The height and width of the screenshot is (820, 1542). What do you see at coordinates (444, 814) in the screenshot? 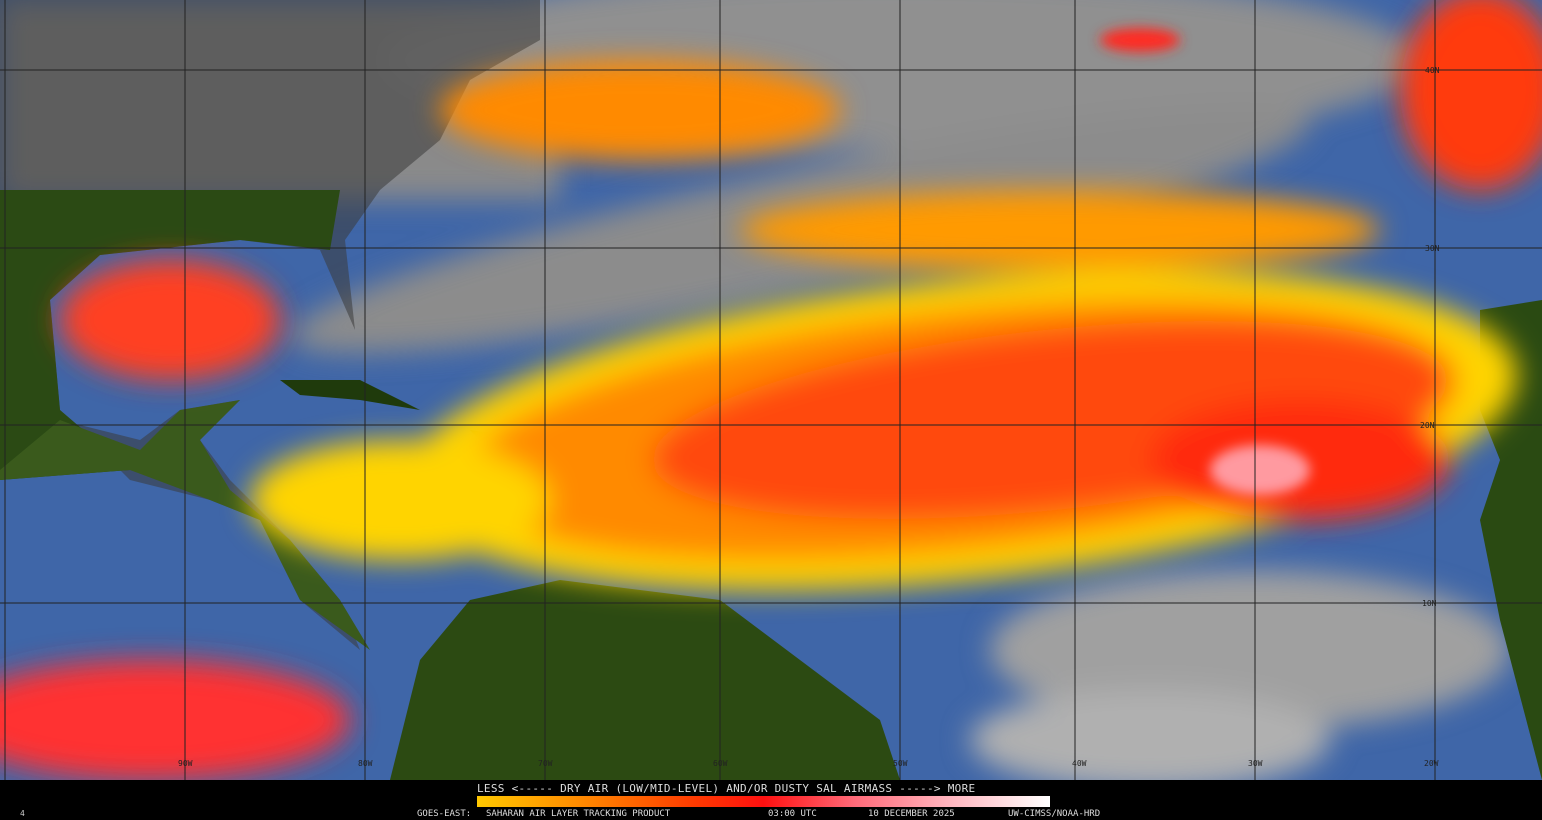
I see `satellite-name: GOES-EAST:` at bounding box center [444, 814].